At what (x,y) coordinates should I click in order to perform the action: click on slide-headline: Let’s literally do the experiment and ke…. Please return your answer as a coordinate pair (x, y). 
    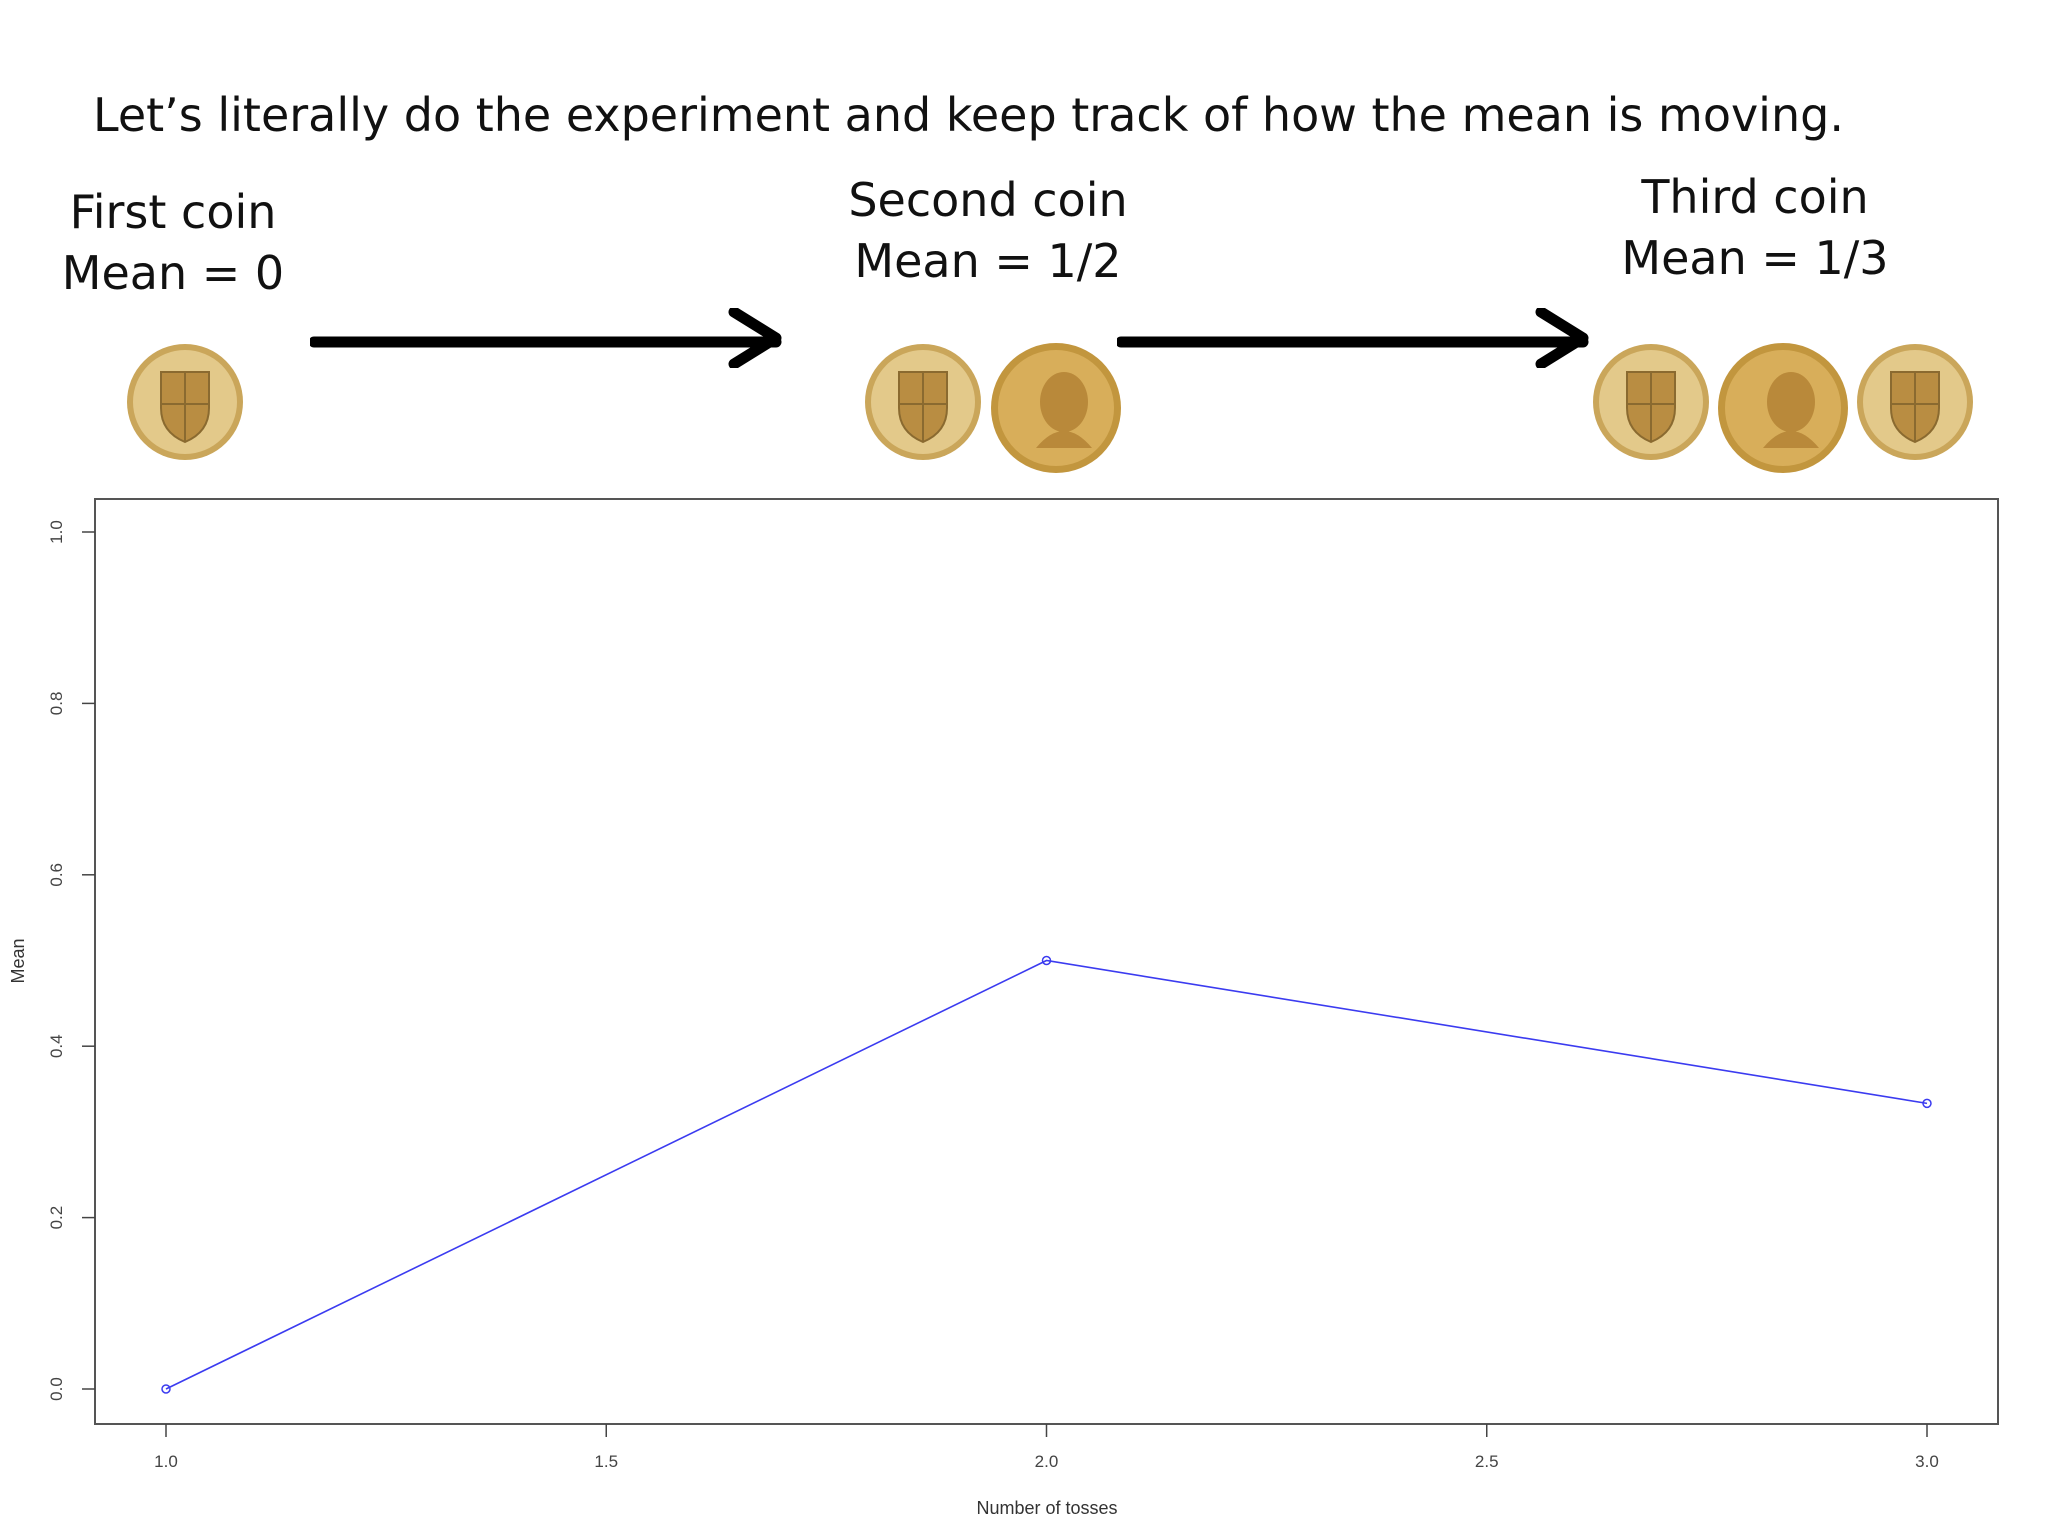
    Looking at the image, I should click on (968, 115).